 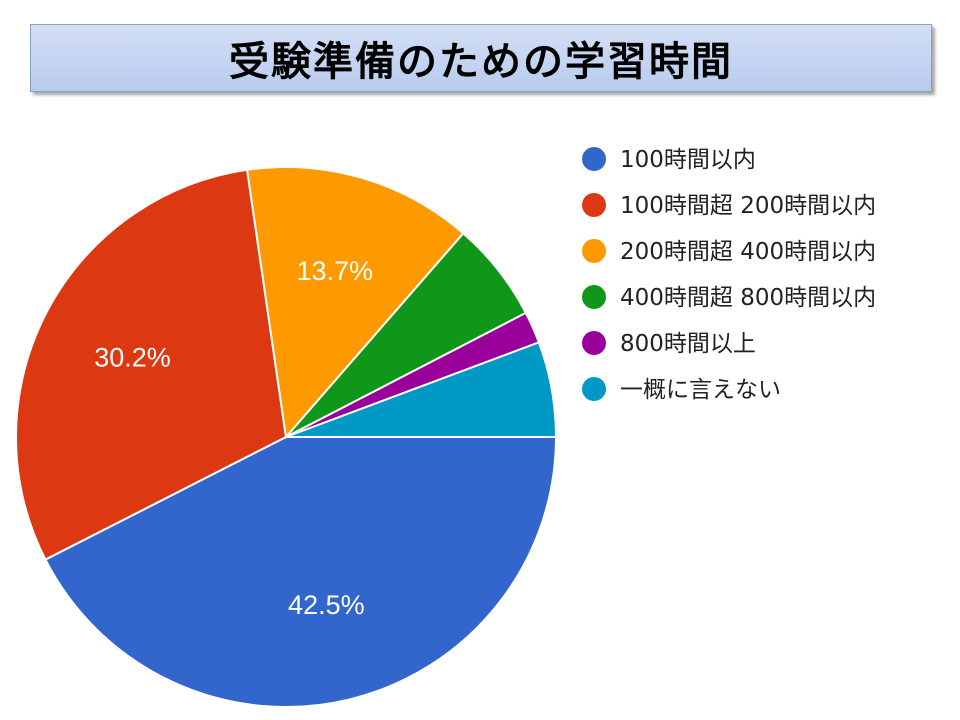 I want to click on legend-label-4: 800時間以上, so click(x=688, y=344).